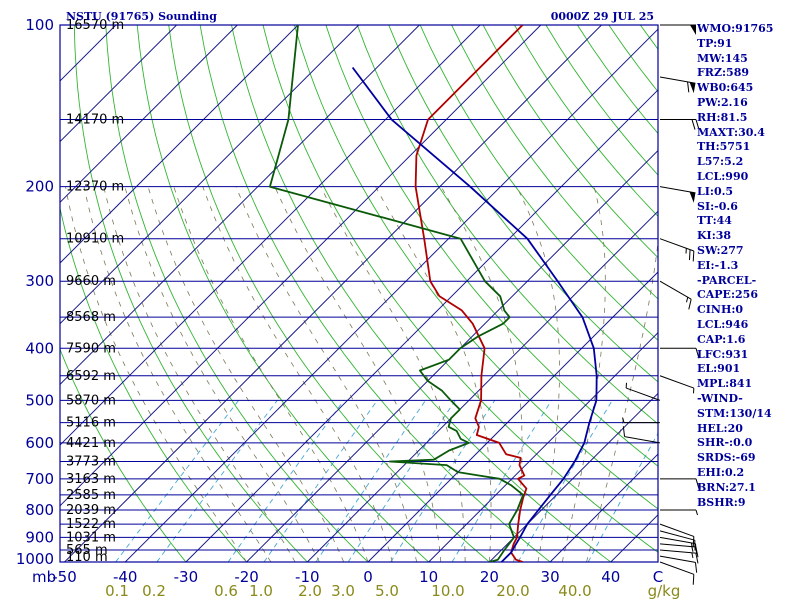 Image resolution: width=800 pixels, height=600 pixels. I want to click on pressure-tick-label: 100, so click(39, 25).